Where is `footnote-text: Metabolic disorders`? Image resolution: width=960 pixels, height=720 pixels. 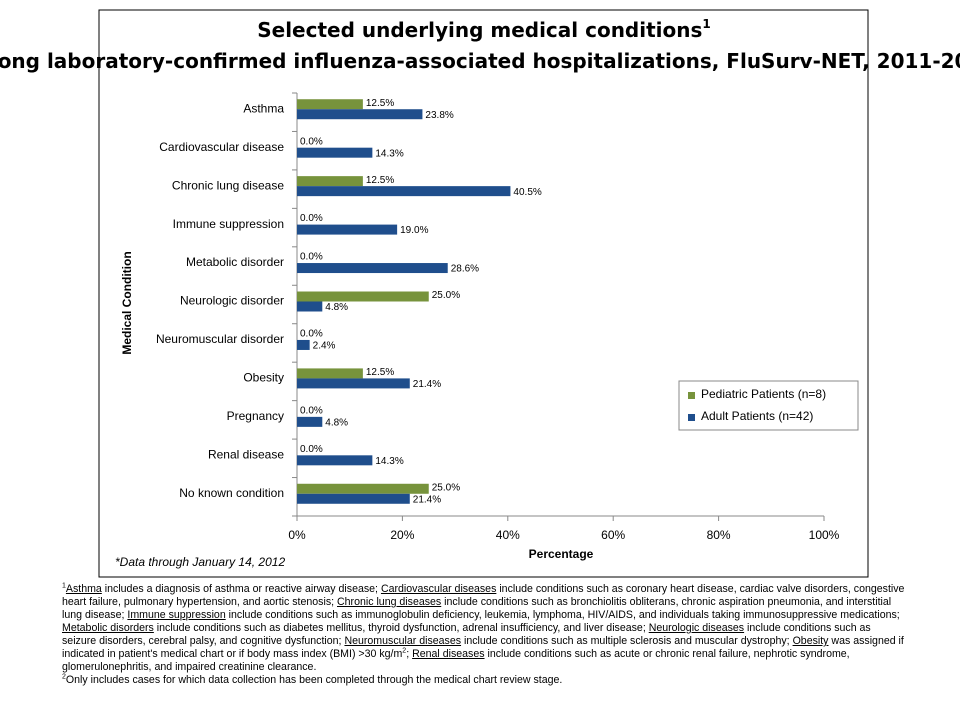
footnote-text: Metabolic disorders is located at coordinates (108, 628).